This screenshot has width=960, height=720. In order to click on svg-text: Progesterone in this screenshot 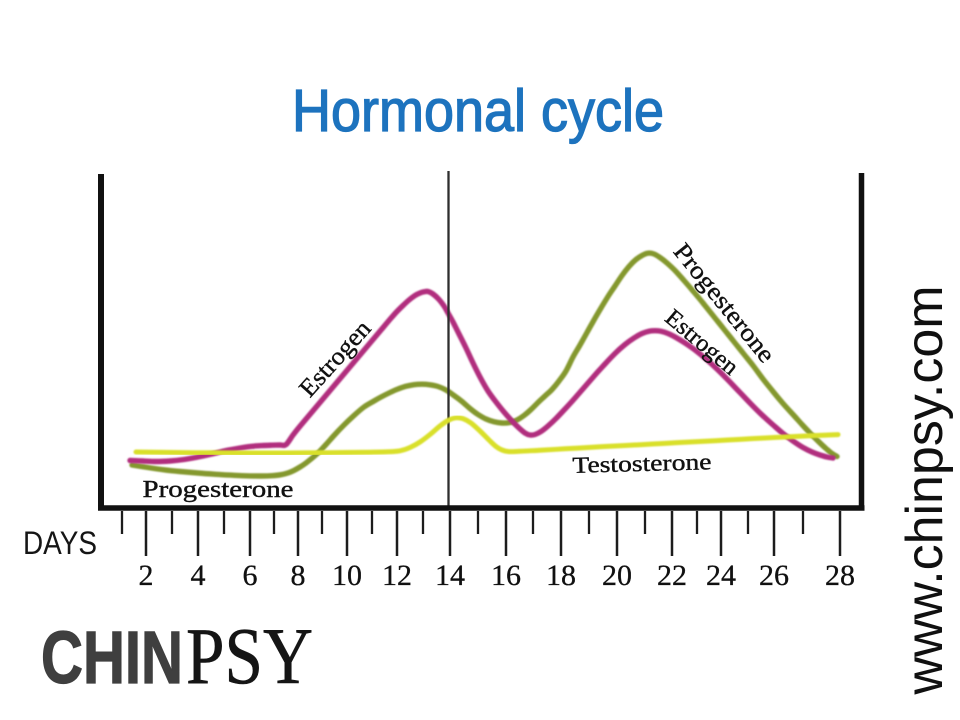, I will do `click(218, 490)`.